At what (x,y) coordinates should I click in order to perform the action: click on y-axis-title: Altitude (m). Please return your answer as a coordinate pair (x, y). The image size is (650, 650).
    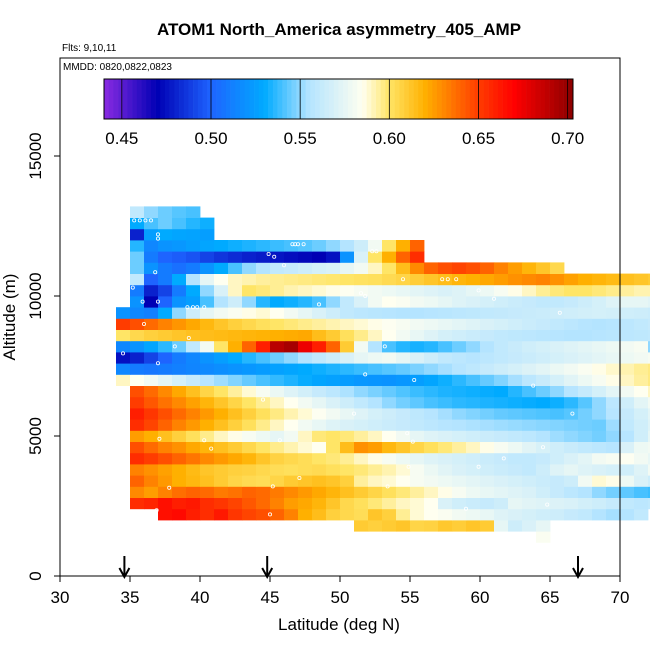
    Looking at the image, I should click on (9, 317).